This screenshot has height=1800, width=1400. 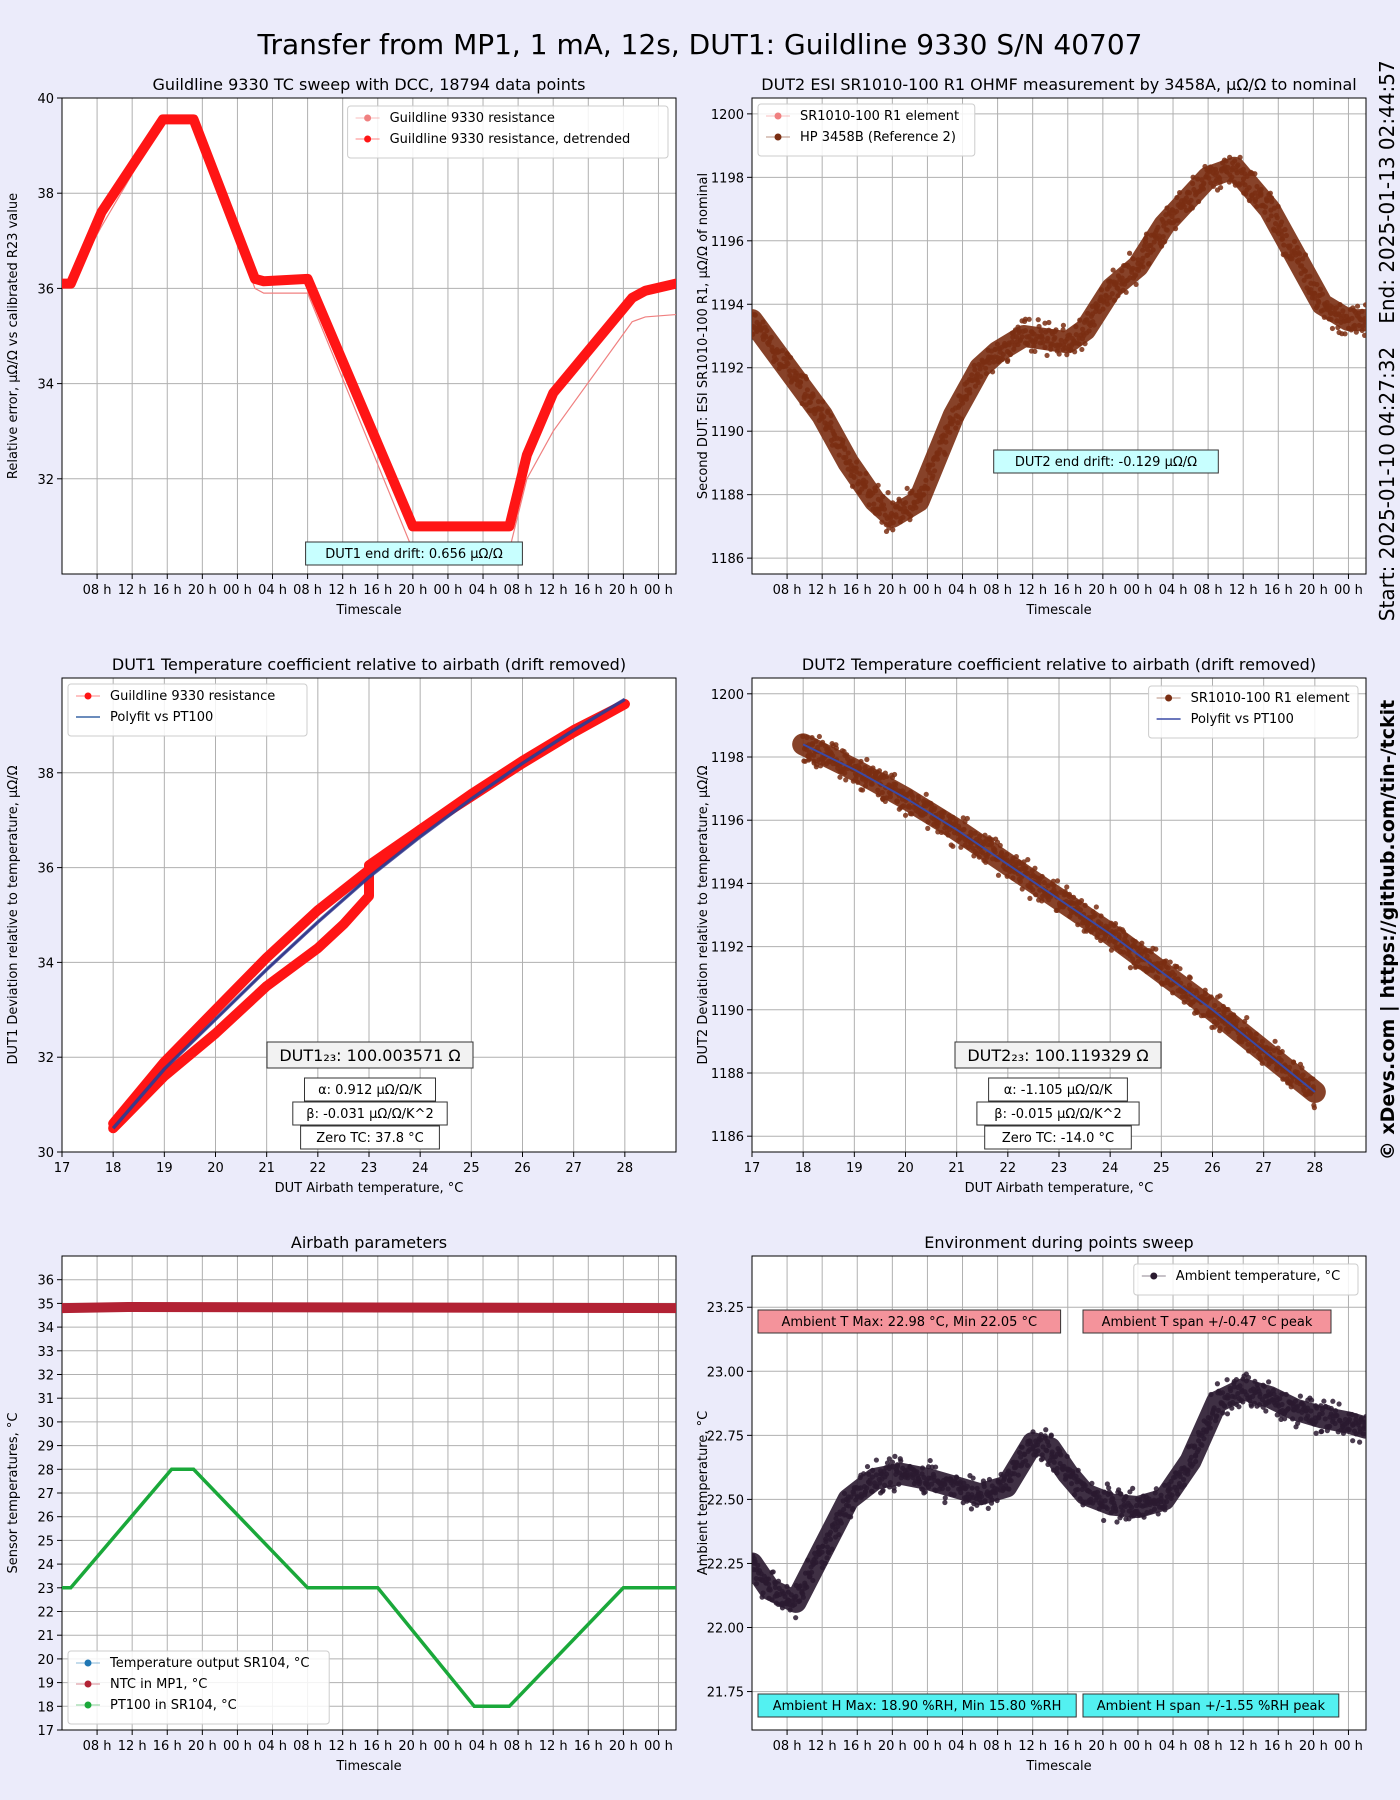 What do you see at coordinates (1058, 1242) in the screenshot?
I see `chart-title: Environment during points sweep` at bounding box center [1058, 1242].